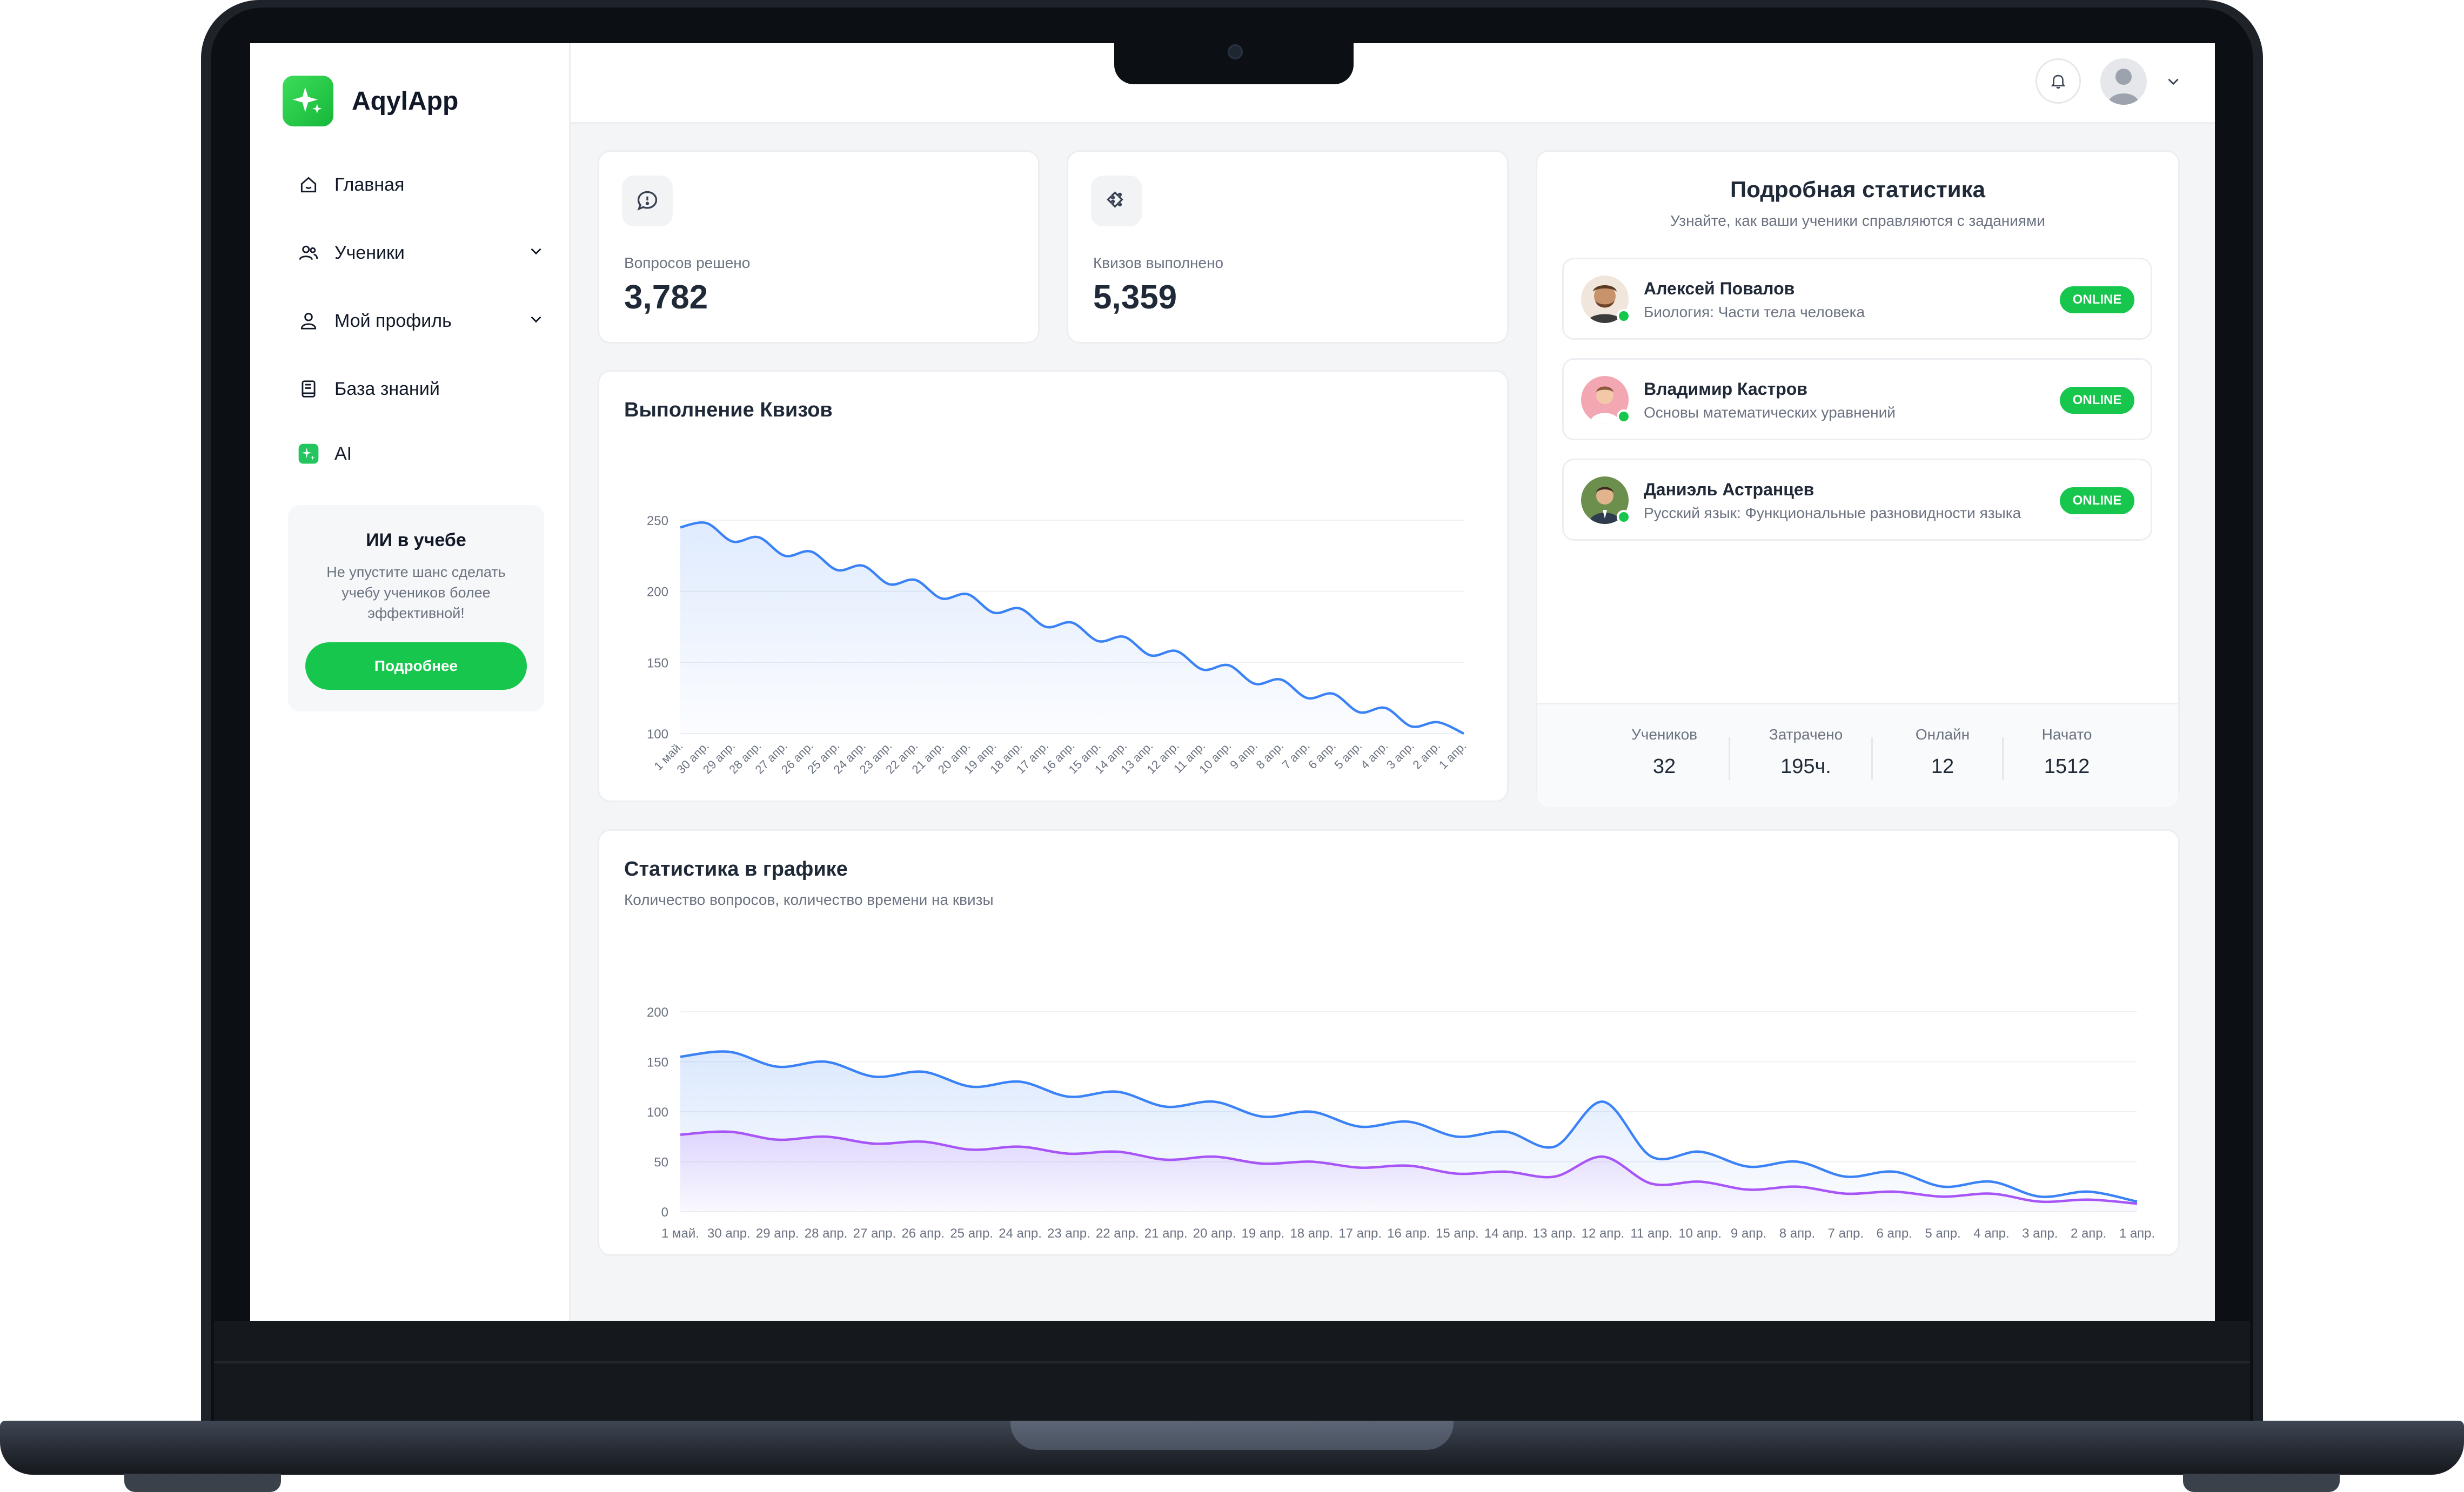 This screenshot has height=1492, width=2464. I want to click on summary-label: Учеников, so click(1664, 734).